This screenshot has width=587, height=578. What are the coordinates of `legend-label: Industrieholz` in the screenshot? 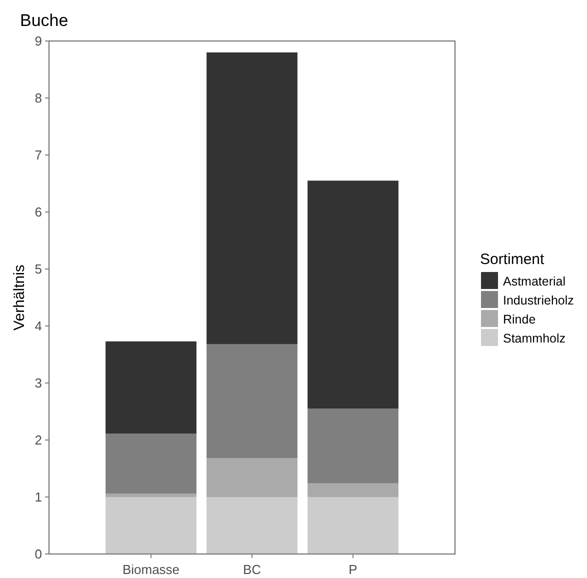 It's located at (538, 300).